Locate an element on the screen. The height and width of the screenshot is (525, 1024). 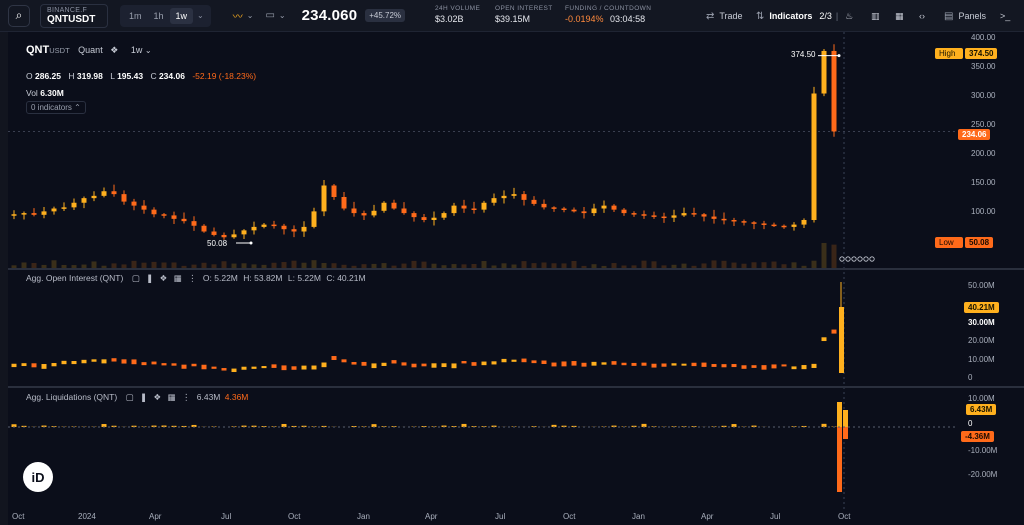
liq-tick: 0 is located at coordinates (970, 423).